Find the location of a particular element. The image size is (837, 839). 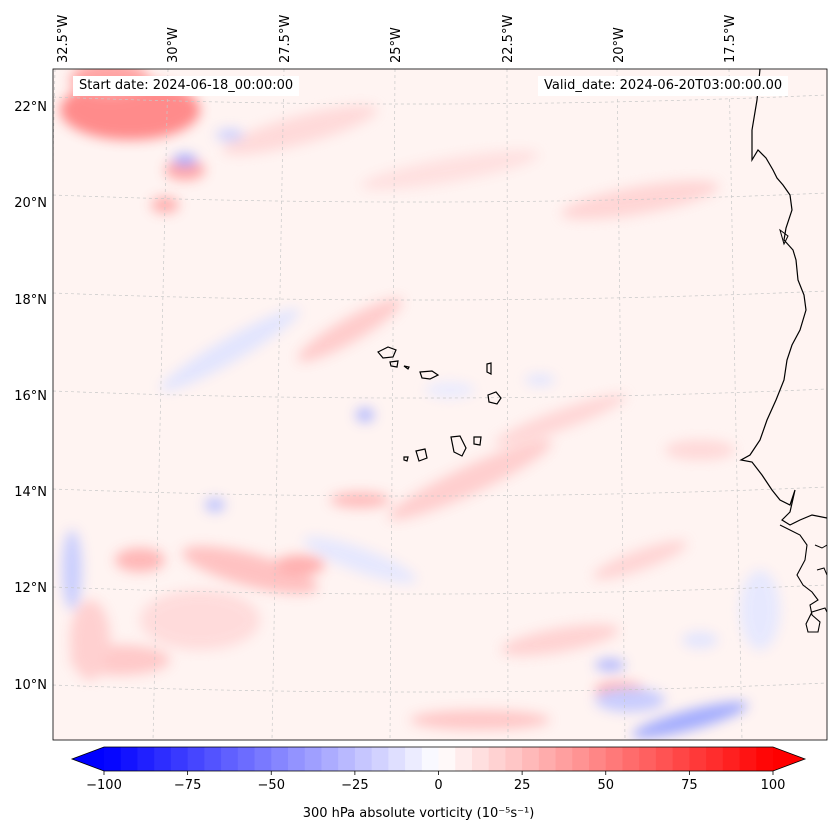

colorbar is located at coordinates (438, 759).